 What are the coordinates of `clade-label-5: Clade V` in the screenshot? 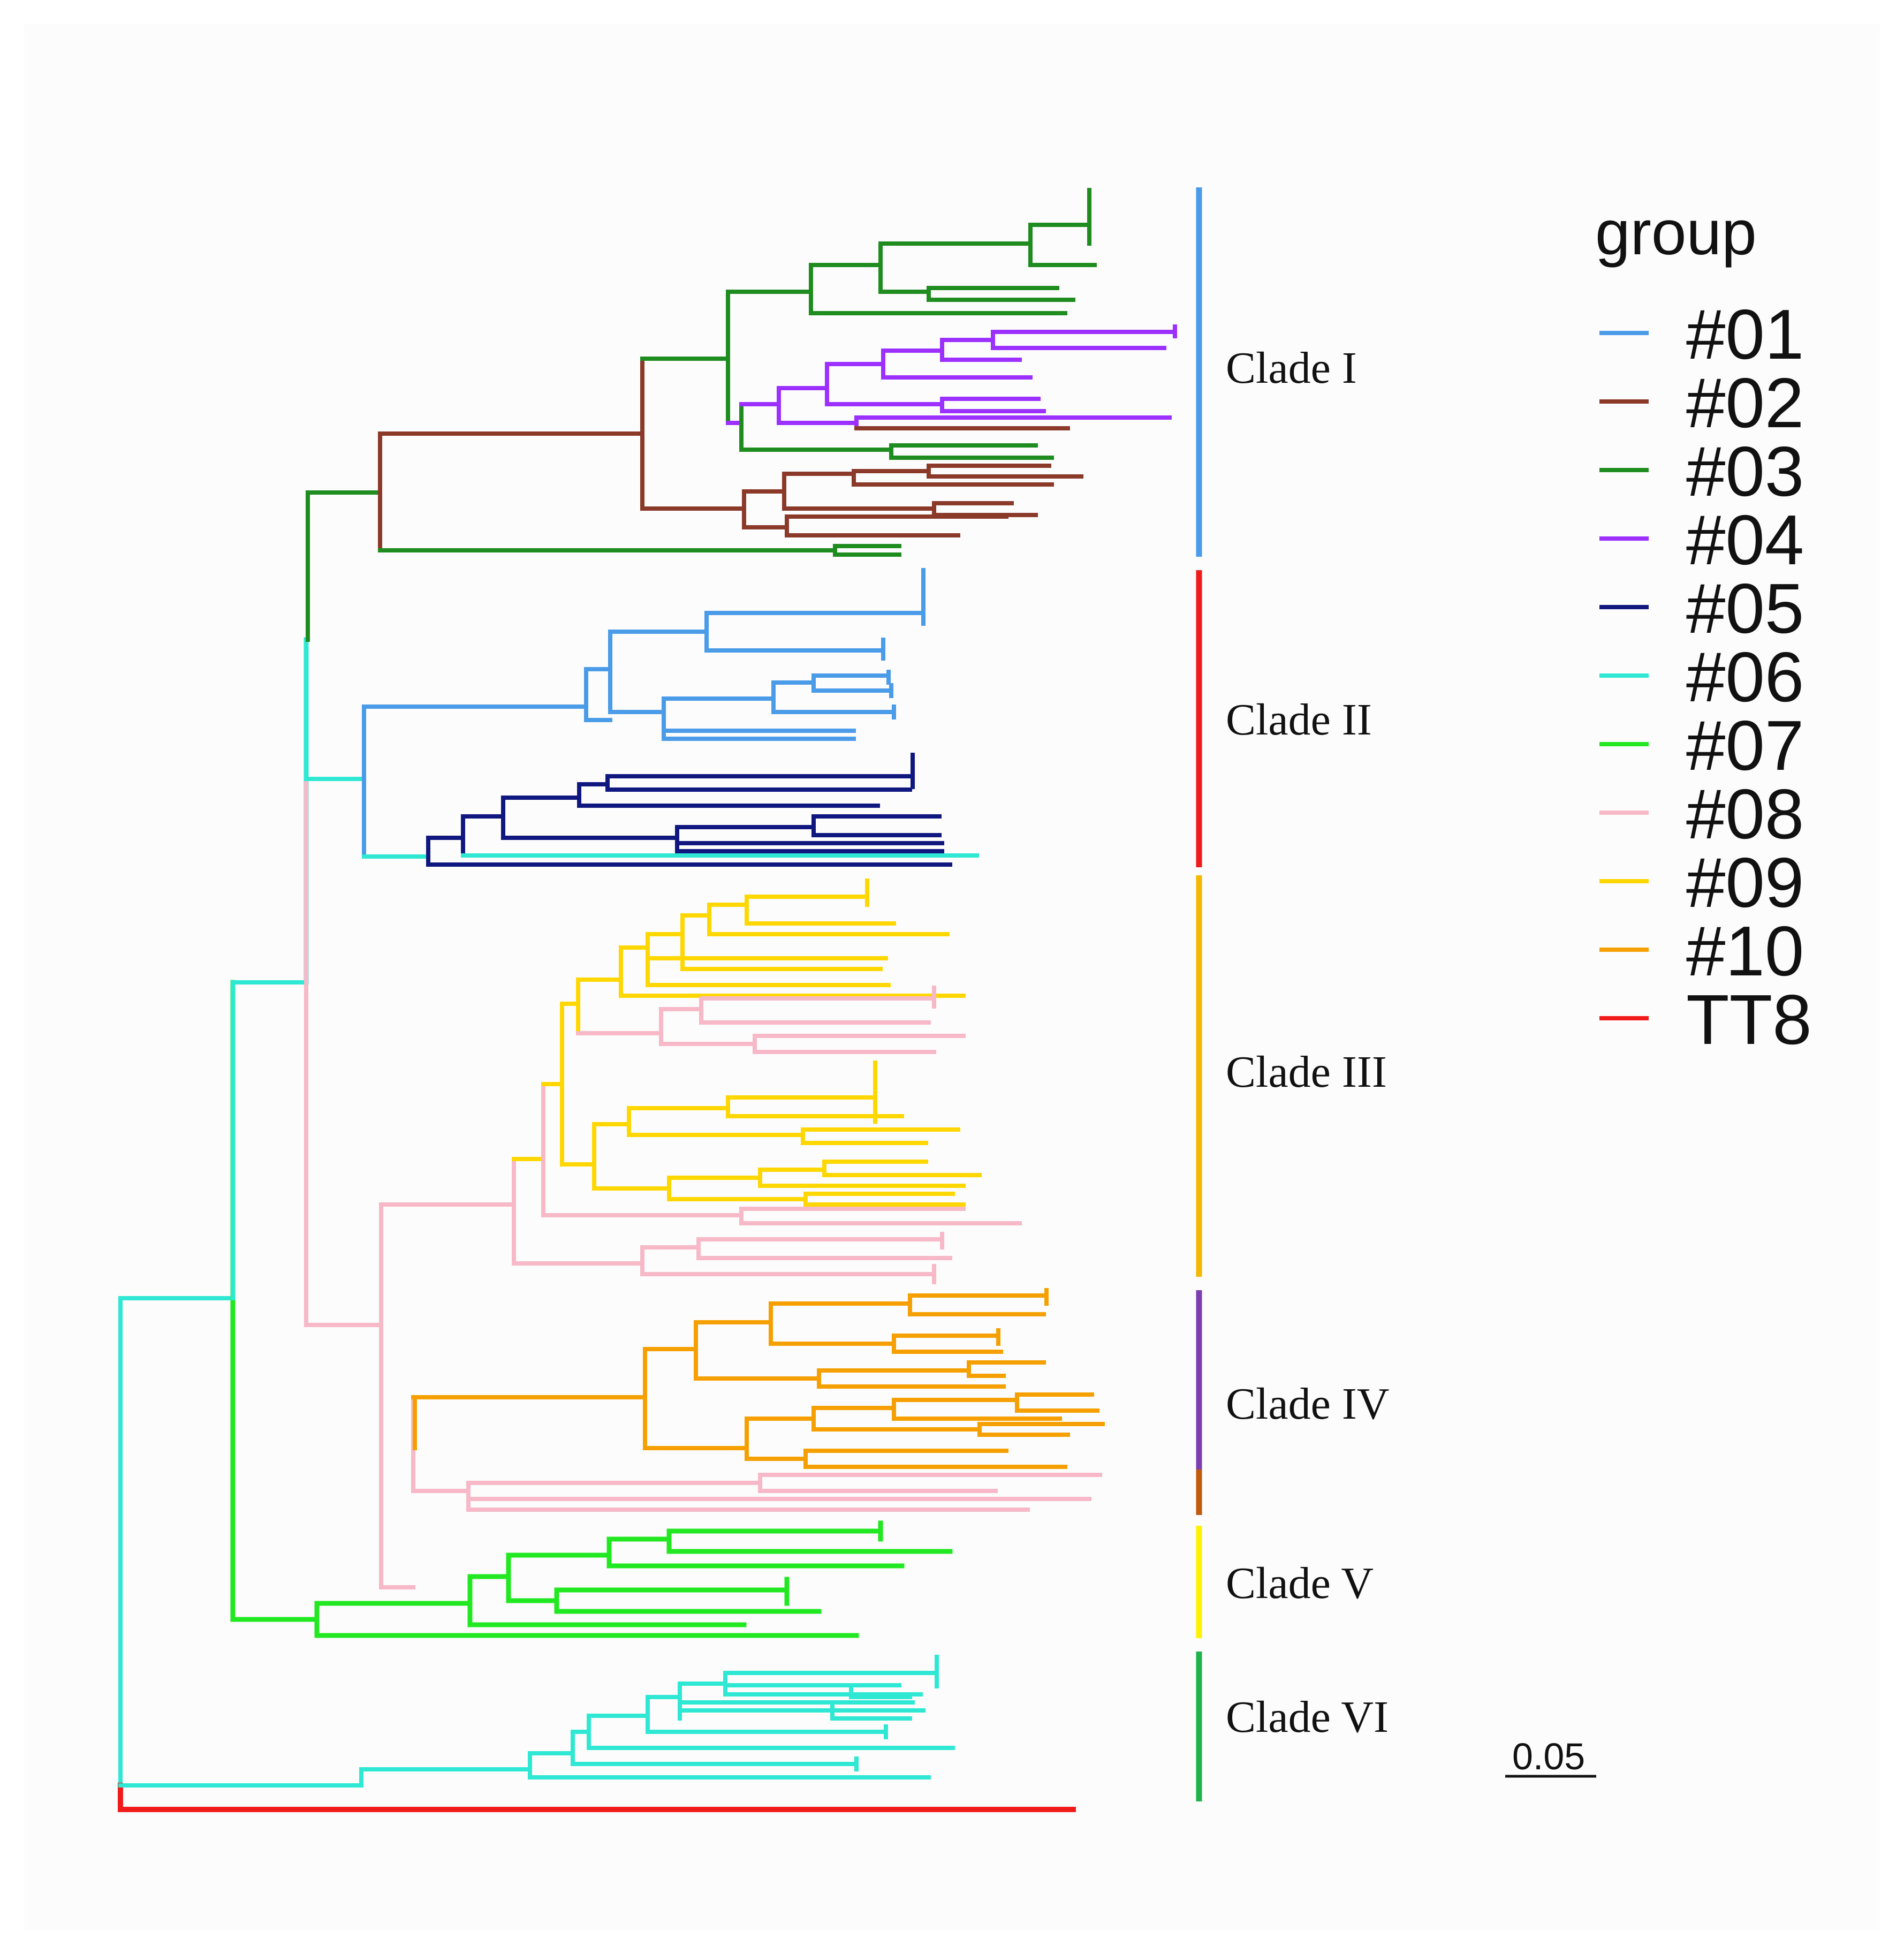 It's located at (1300, 1583).